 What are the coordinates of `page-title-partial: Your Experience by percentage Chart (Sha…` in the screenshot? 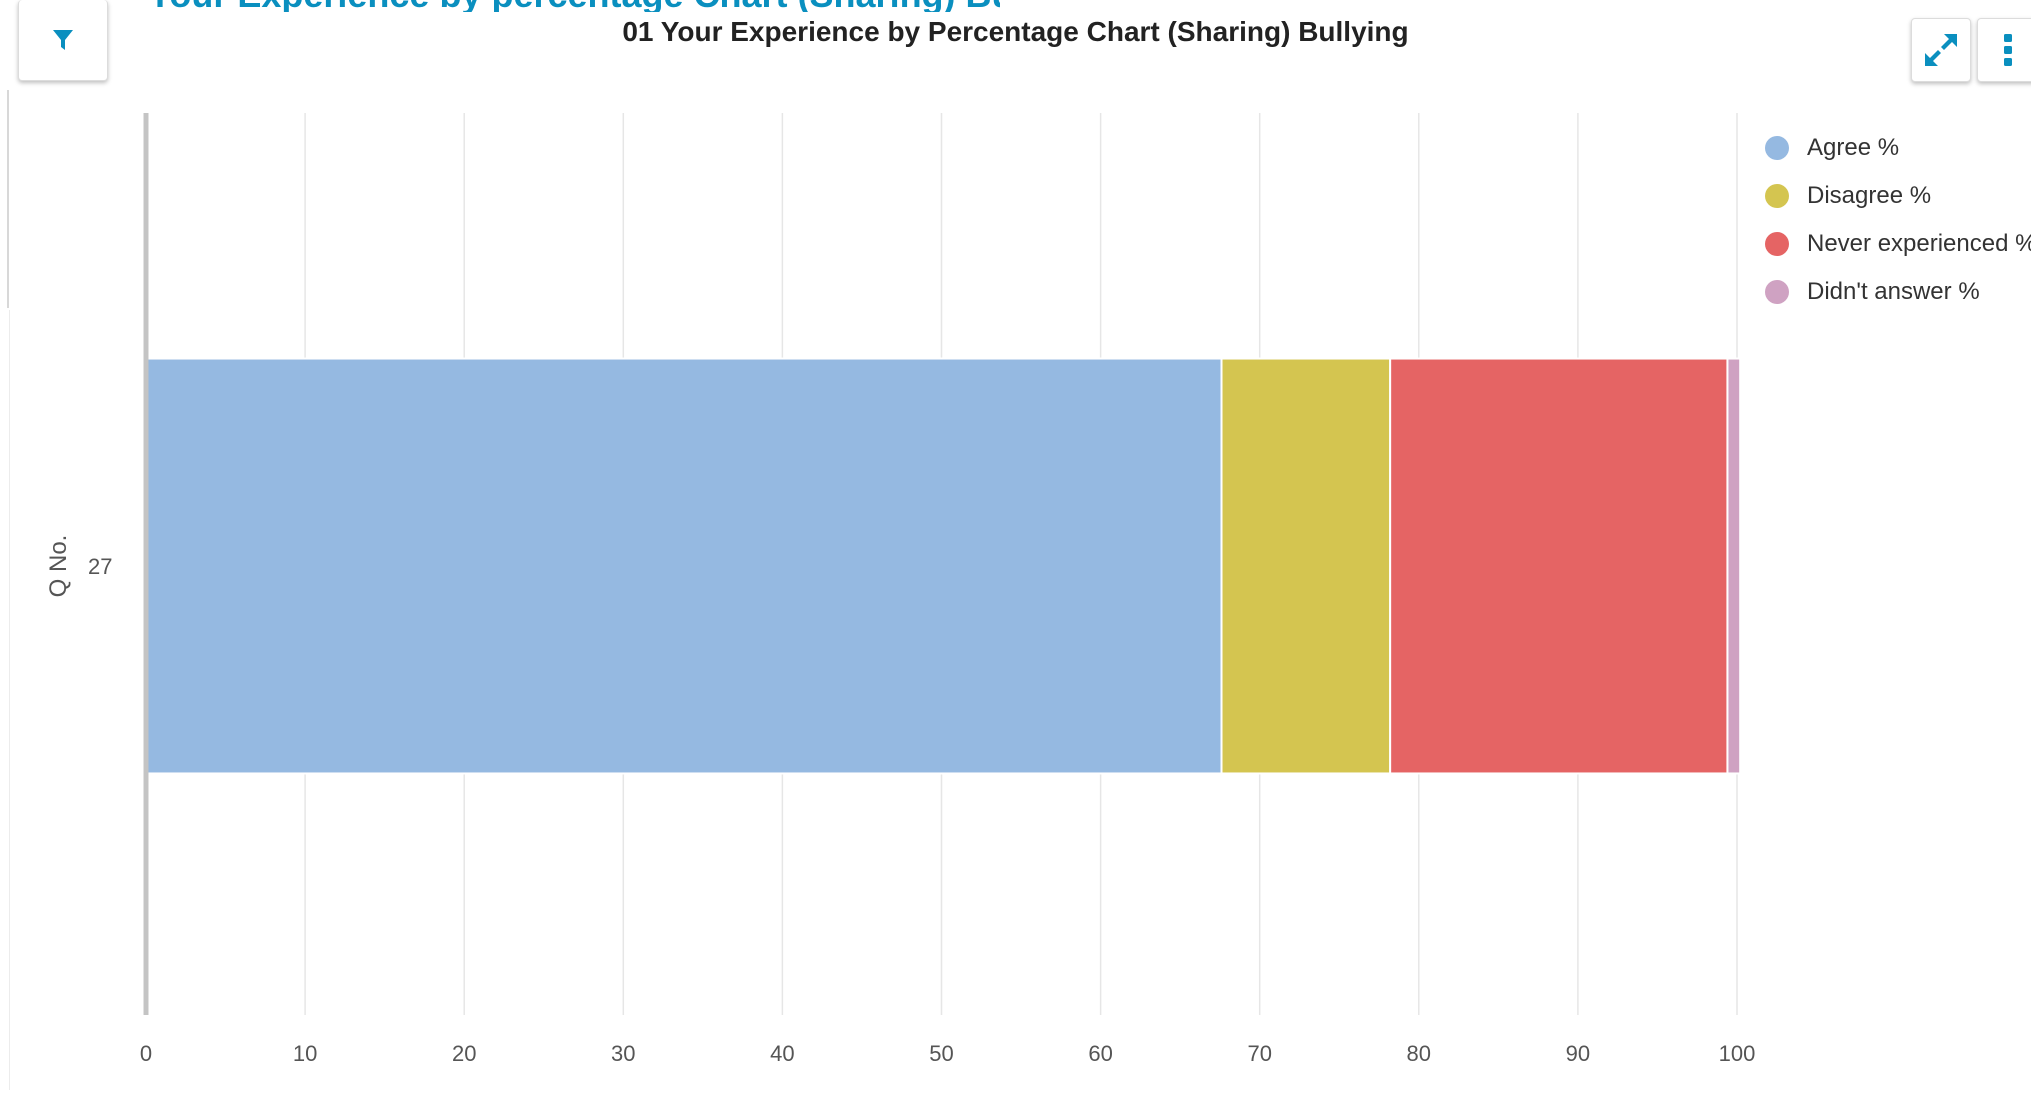 It's located at (574, 6).